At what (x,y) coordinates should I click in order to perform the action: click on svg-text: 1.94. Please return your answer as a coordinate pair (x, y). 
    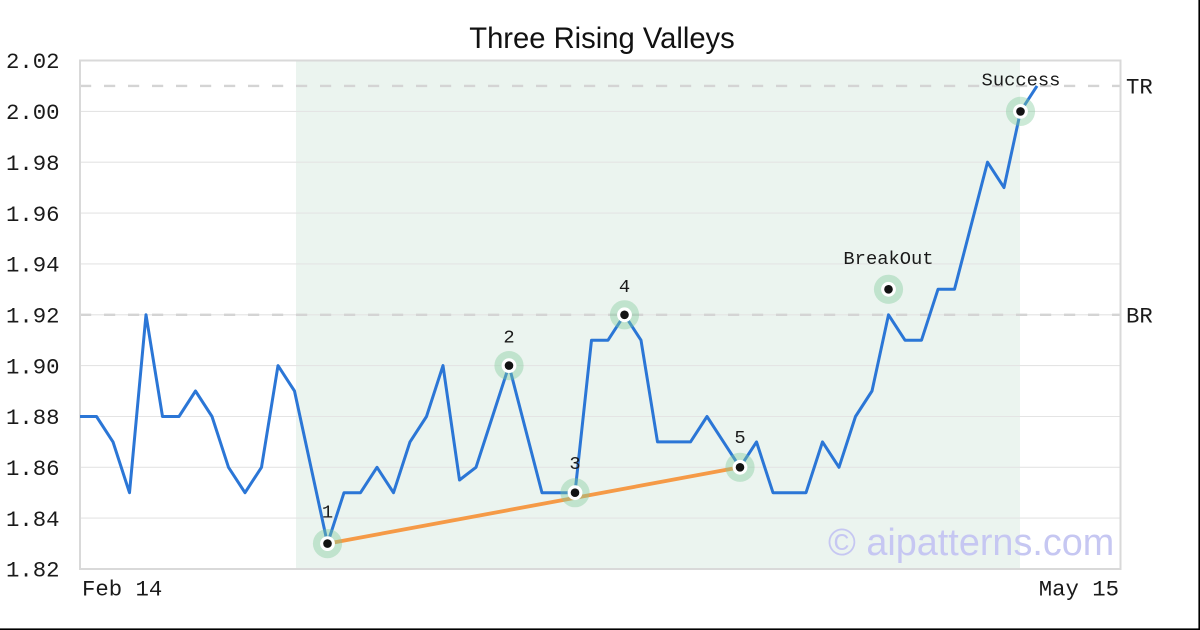
    Looking at the image, I should click on (33, 266).